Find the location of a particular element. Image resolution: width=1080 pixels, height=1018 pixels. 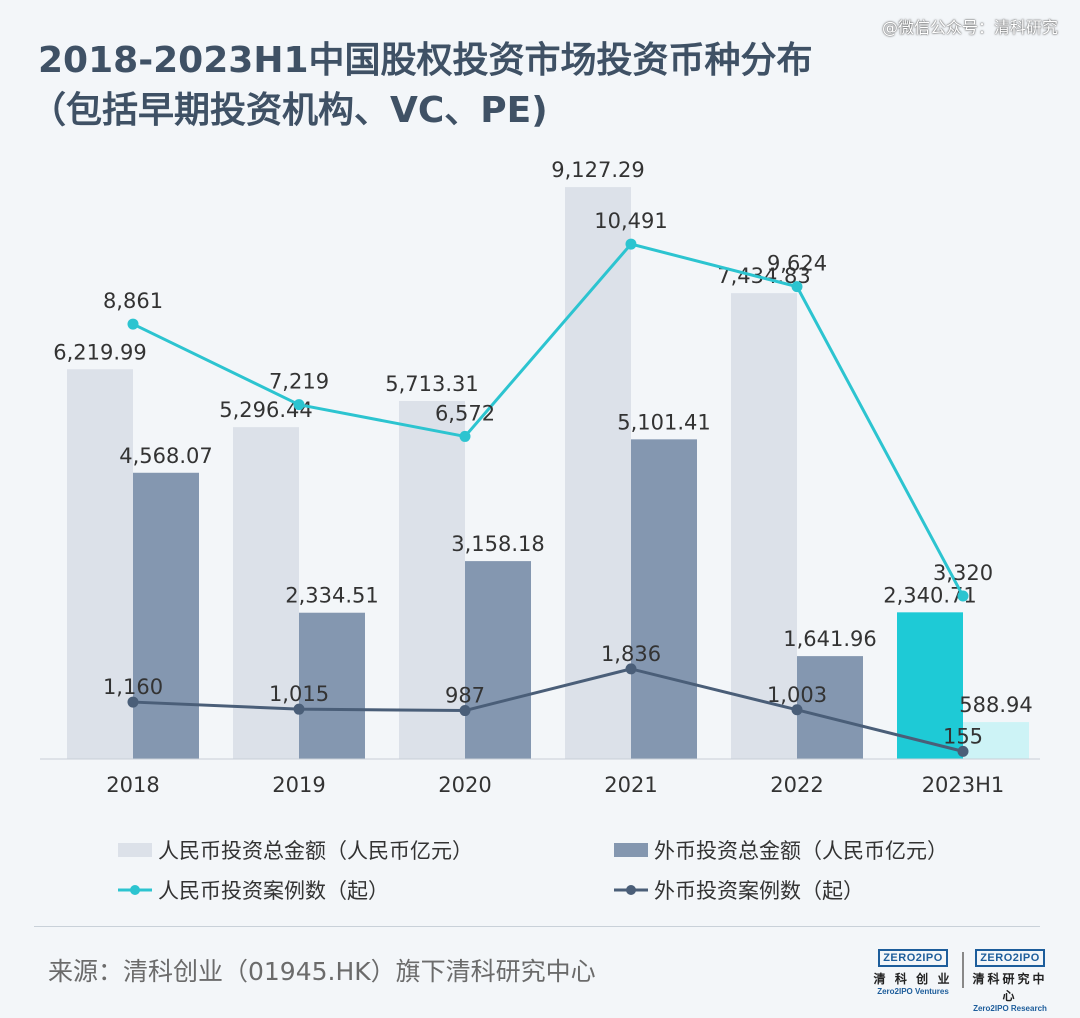

logo-separator is located at coordinates (963, 970).